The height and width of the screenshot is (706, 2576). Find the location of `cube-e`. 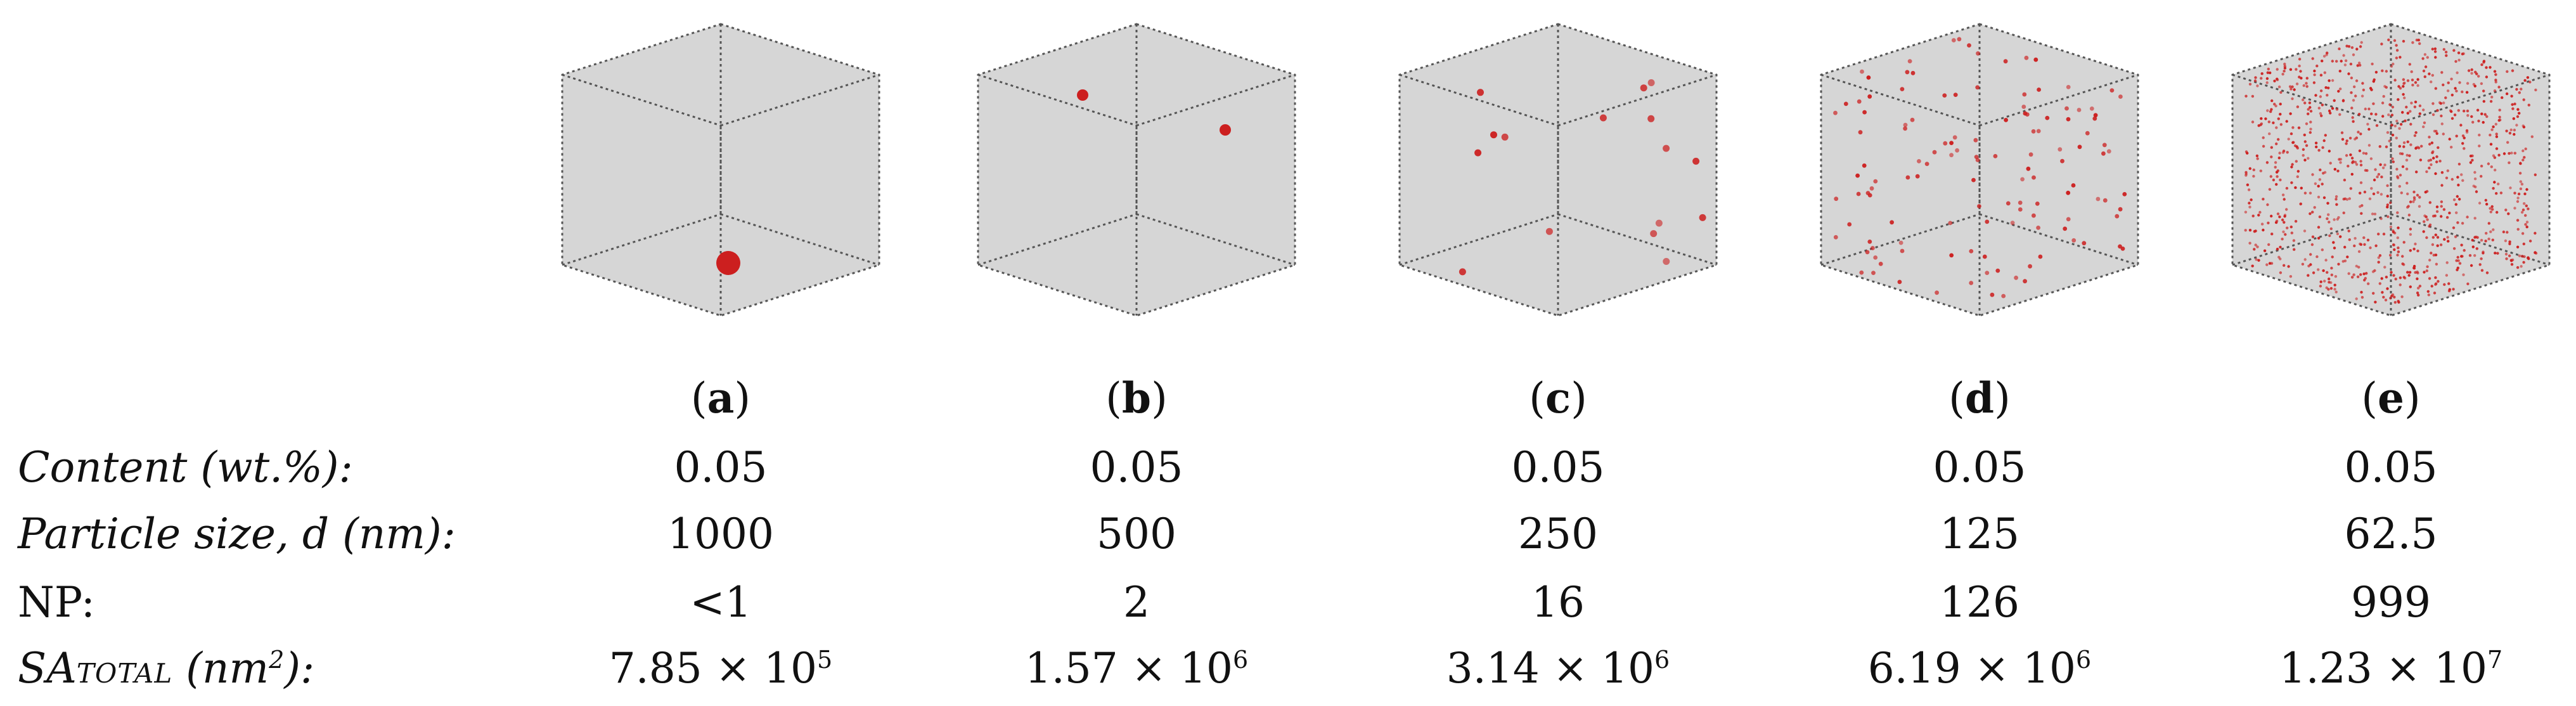

cube-e is located at coordinates (2391, 170).